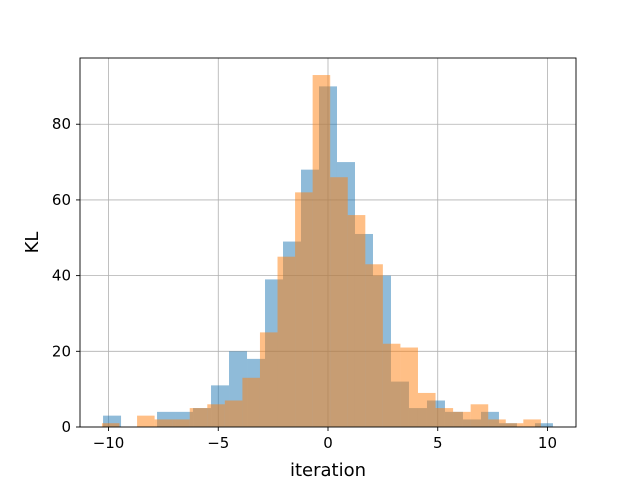 The image size is (640, 480). What do you see at coordinates (547, 443) in the screenshot?
I see `x-tick-label: 10` at bounding box center [547, 443].